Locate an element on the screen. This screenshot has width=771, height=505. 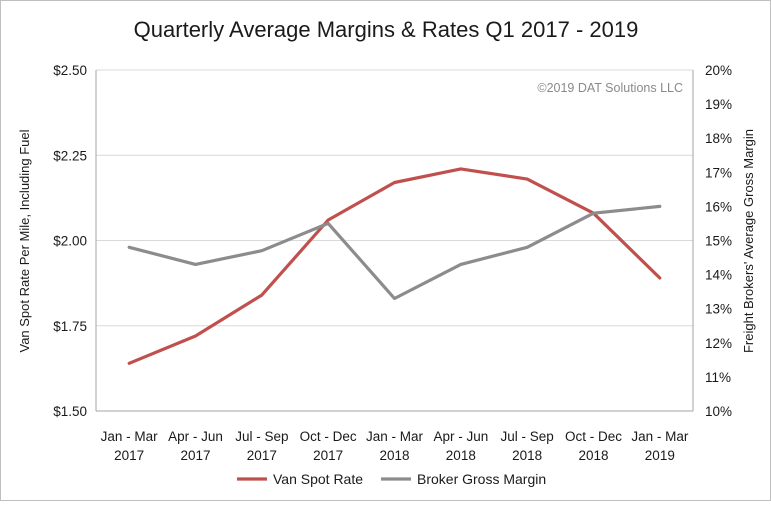
y-left-tick-label: $2.50 is located at coordinates (70, 70).